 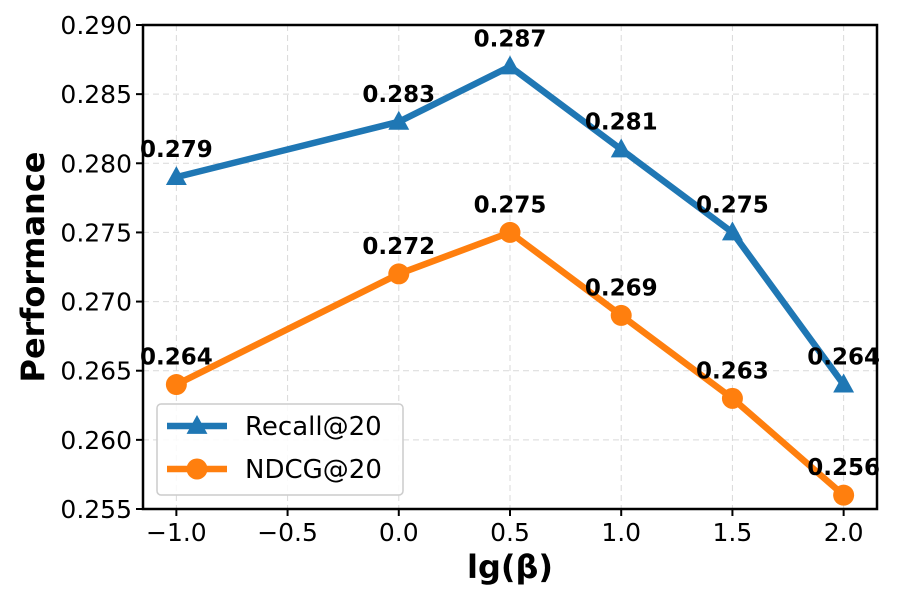 What do you see at coordinates (399, 532) in the screenshot?
I see `x-tick-label: 0.0` at bounding box center [399, 532].